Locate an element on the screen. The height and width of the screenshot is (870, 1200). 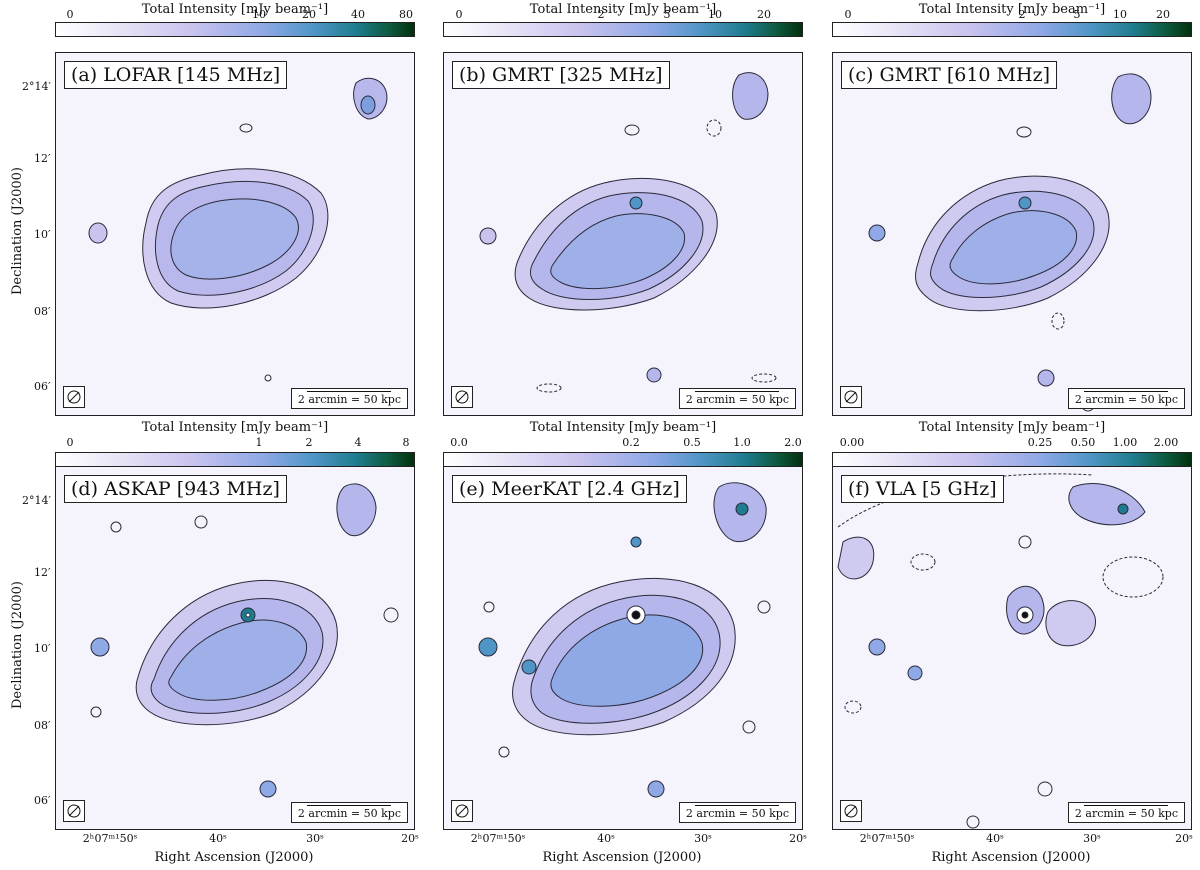
colorbar-tick: 1.00 is located at coordinates (1125, 442).